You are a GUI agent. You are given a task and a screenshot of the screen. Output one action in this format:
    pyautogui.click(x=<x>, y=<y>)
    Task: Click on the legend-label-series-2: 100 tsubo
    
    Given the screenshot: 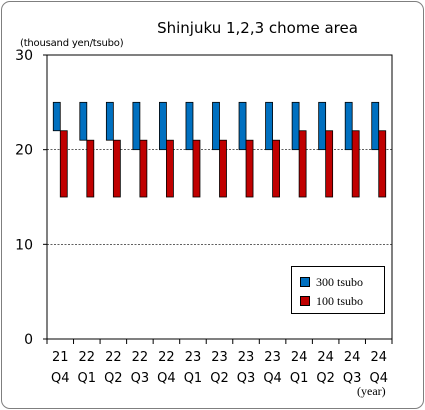 What is the action you would take?
    pyautogui.click(x=340, y=300)
    